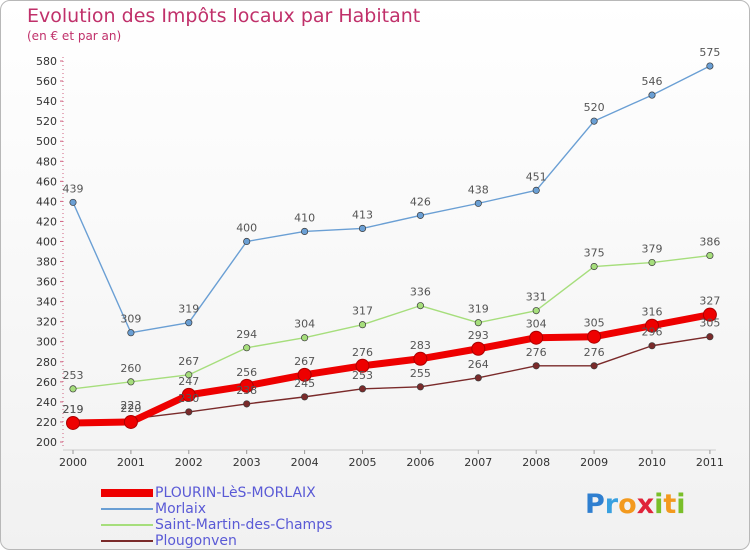  What do you see at coordinates (659, 504) in the screenshot?
I see `logo-letter: i` at bounding box center [659, 504].